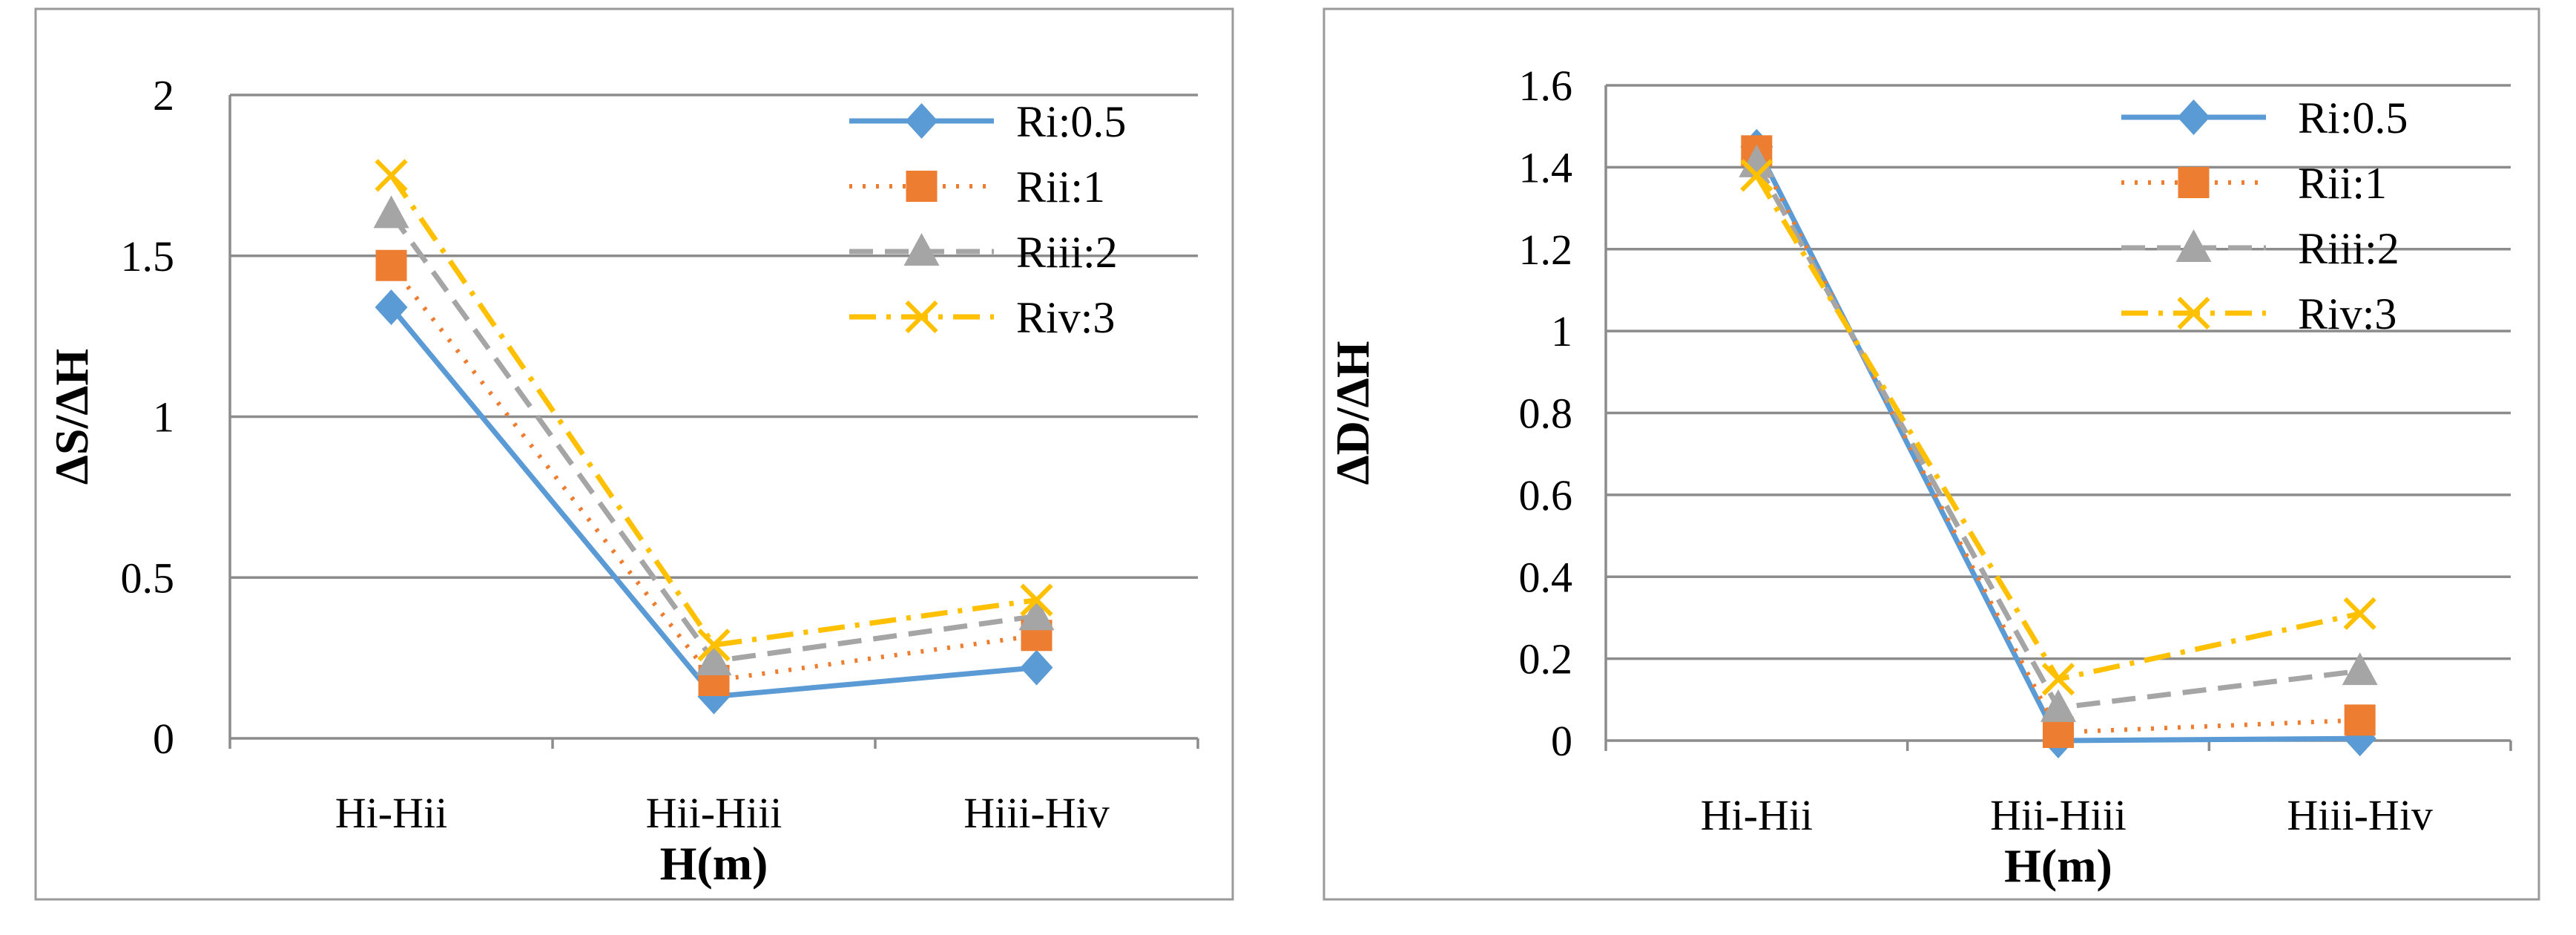 The height and width of the screenshot is (935, 2576). I want to click on y-tick-label: 1.6, so click(1546, 86).